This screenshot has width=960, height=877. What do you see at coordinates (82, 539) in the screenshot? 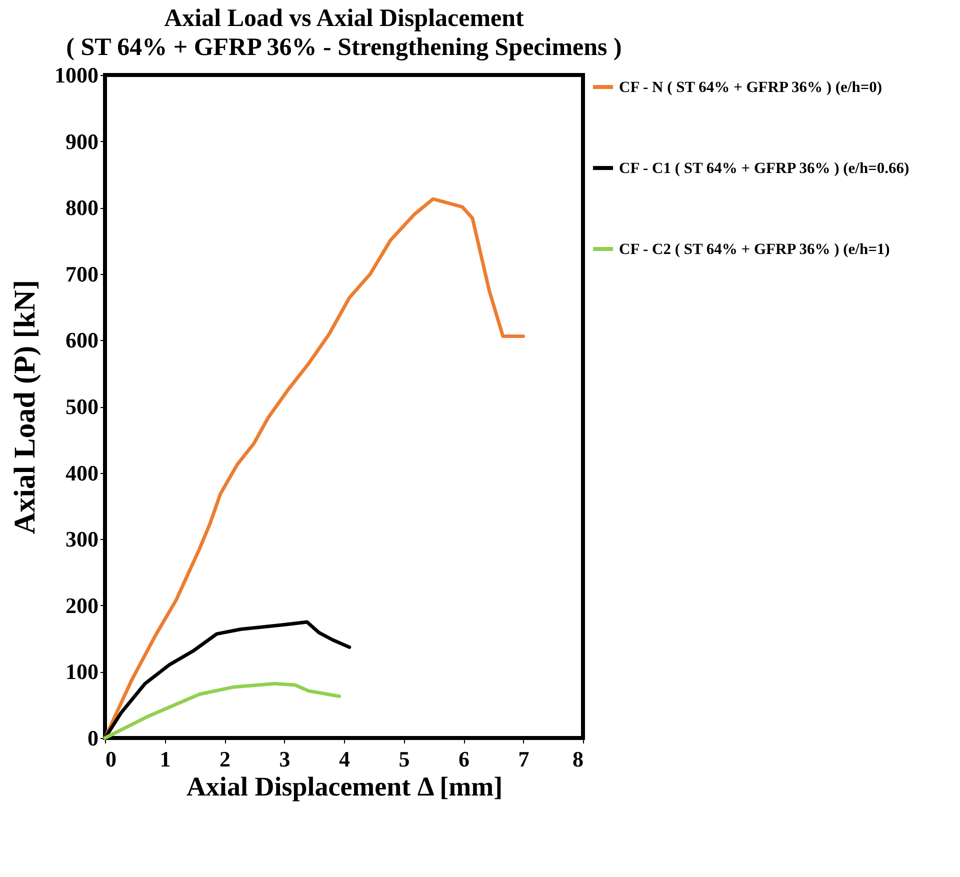
I see `y-tick-label: 300` at bounding box center [82, 539].